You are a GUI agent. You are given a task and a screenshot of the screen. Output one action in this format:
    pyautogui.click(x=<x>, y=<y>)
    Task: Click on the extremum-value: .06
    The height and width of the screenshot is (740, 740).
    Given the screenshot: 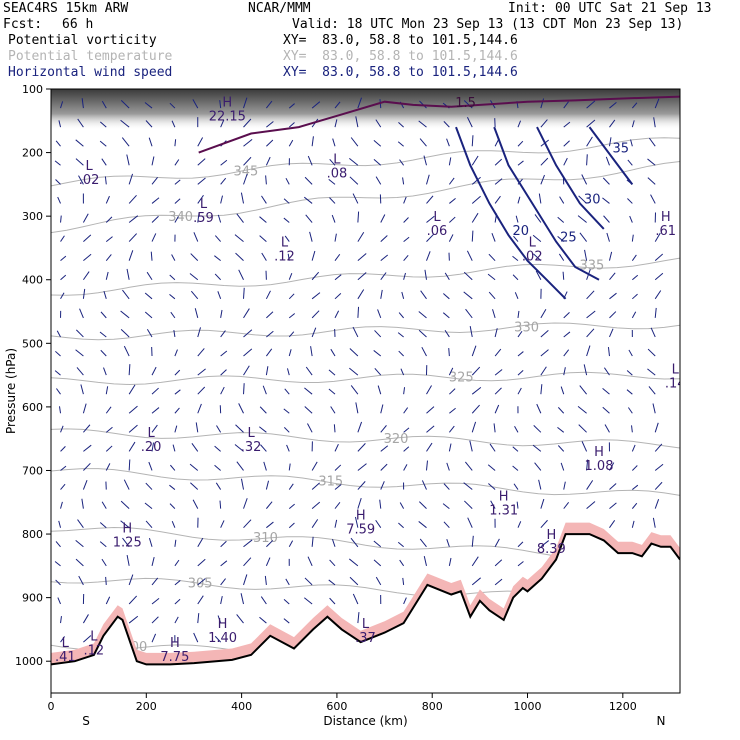 What is the action you would take?
    pyautogui.click(x=437, y=231)
    